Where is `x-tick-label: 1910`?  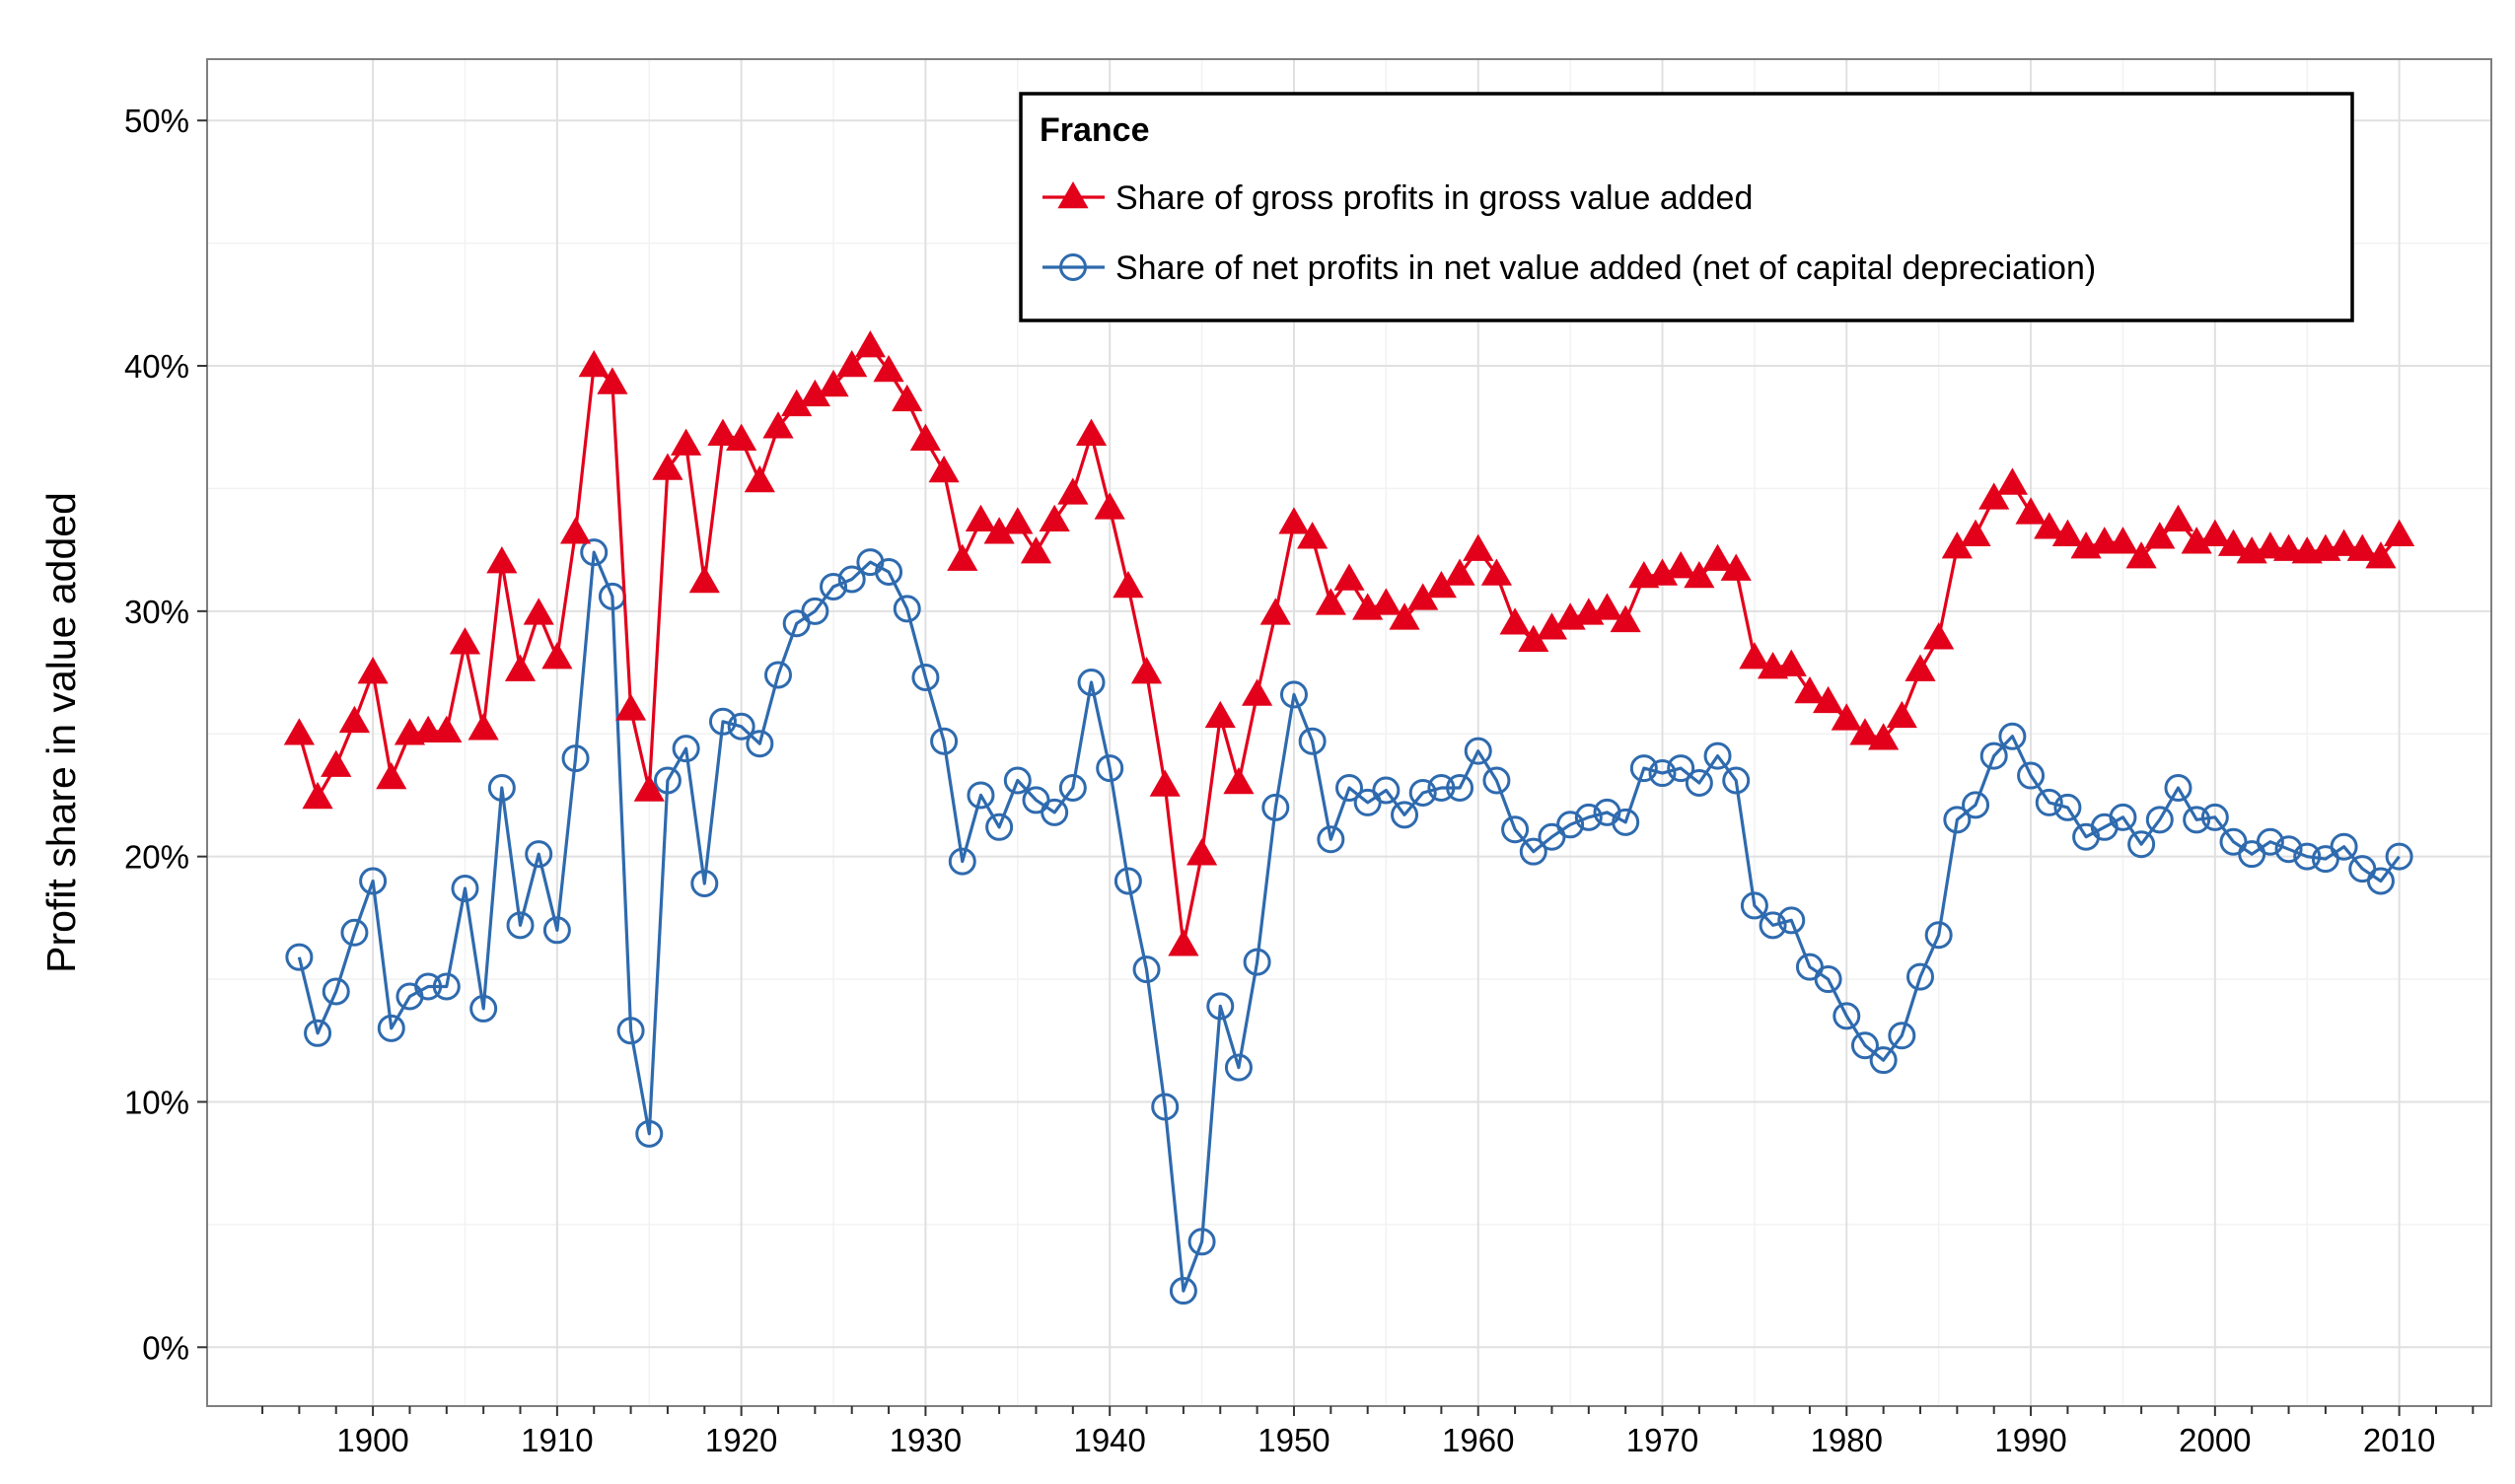
x-tick-label: 1910 is located at coordinates (557, 1440).